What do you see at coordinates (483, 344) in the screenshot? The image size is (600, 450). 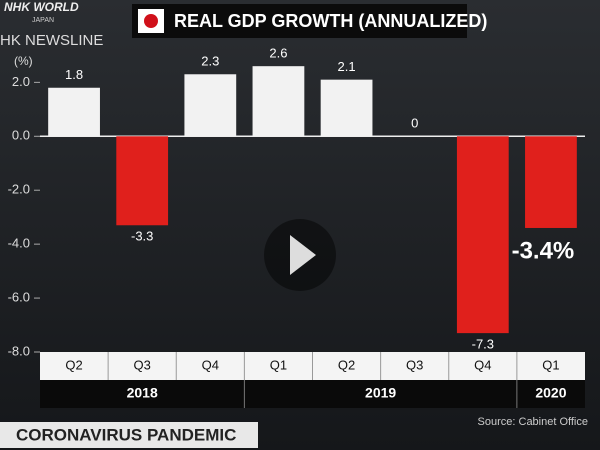 I see `value-label: -7.3` at bounding box center [483, 344].